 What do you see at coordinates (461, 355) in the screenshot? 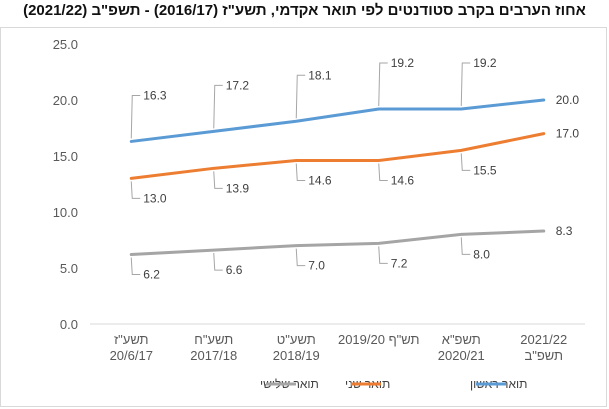
I see `x-tick-label: 2020/21` at bounding box center [461, 355].